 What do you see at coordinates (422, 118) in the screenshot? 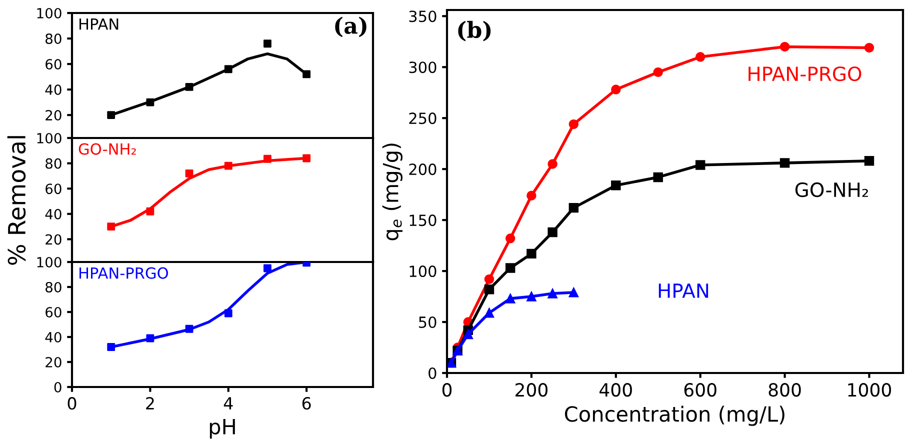
I see `y-tick-label: 250` at bounding box center [422, 118].